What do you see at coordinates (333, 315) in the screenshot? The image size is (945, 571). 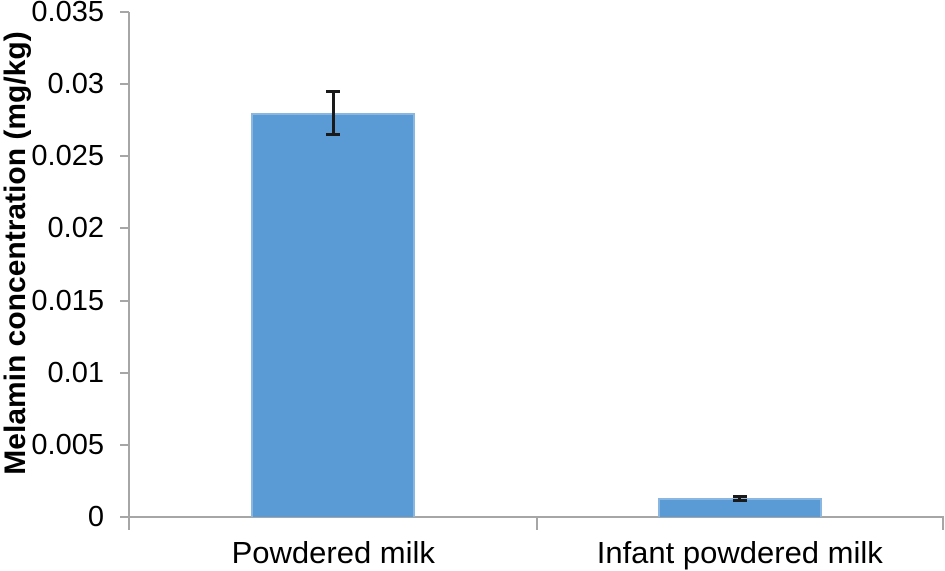 I see `bar-powdered-milk` at bounding box center [333, 315].